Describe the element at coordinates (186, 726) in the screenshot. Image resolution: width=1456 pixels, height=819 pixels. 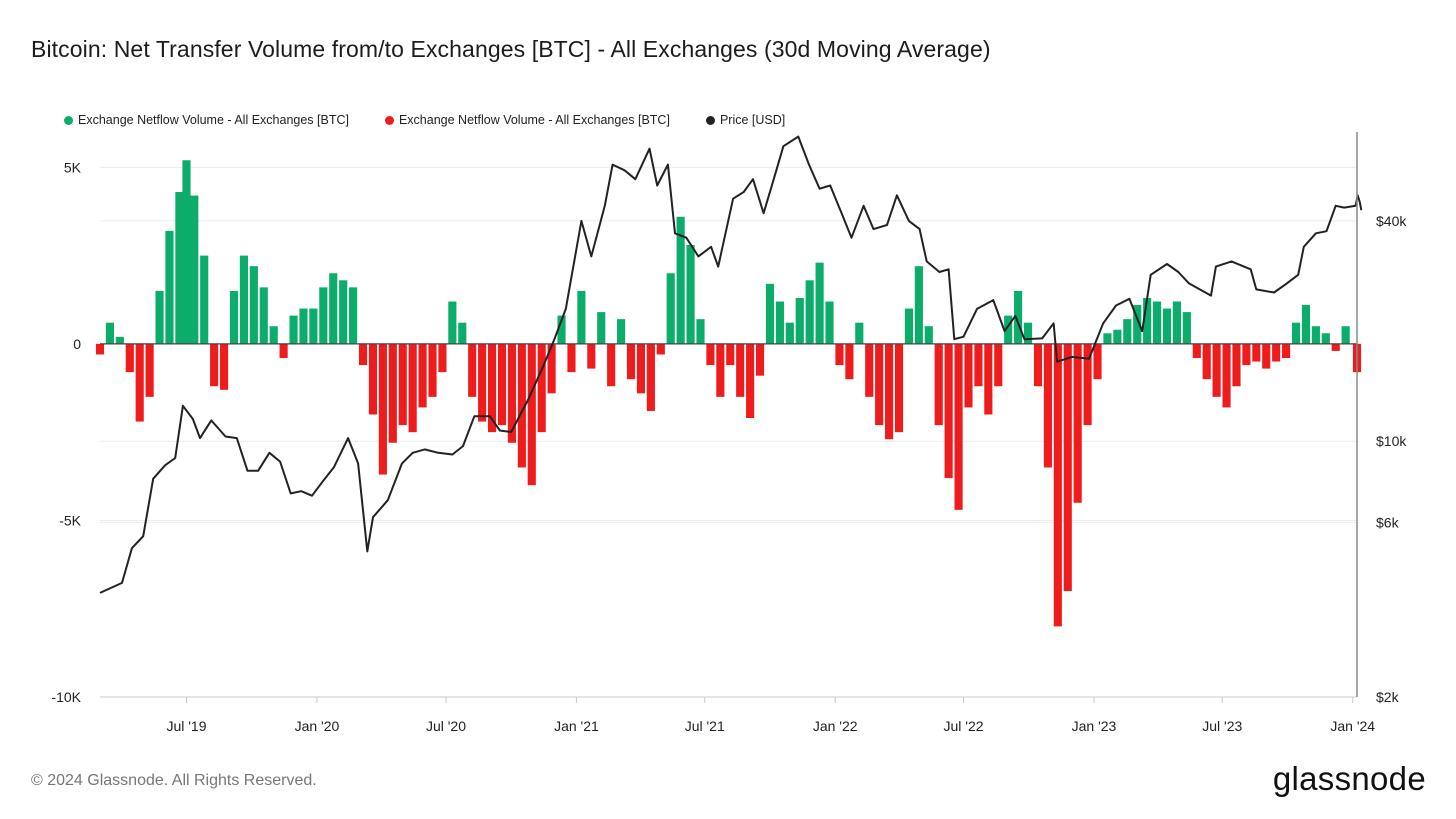
I see `x-tick-label: Jul '19` at that location.